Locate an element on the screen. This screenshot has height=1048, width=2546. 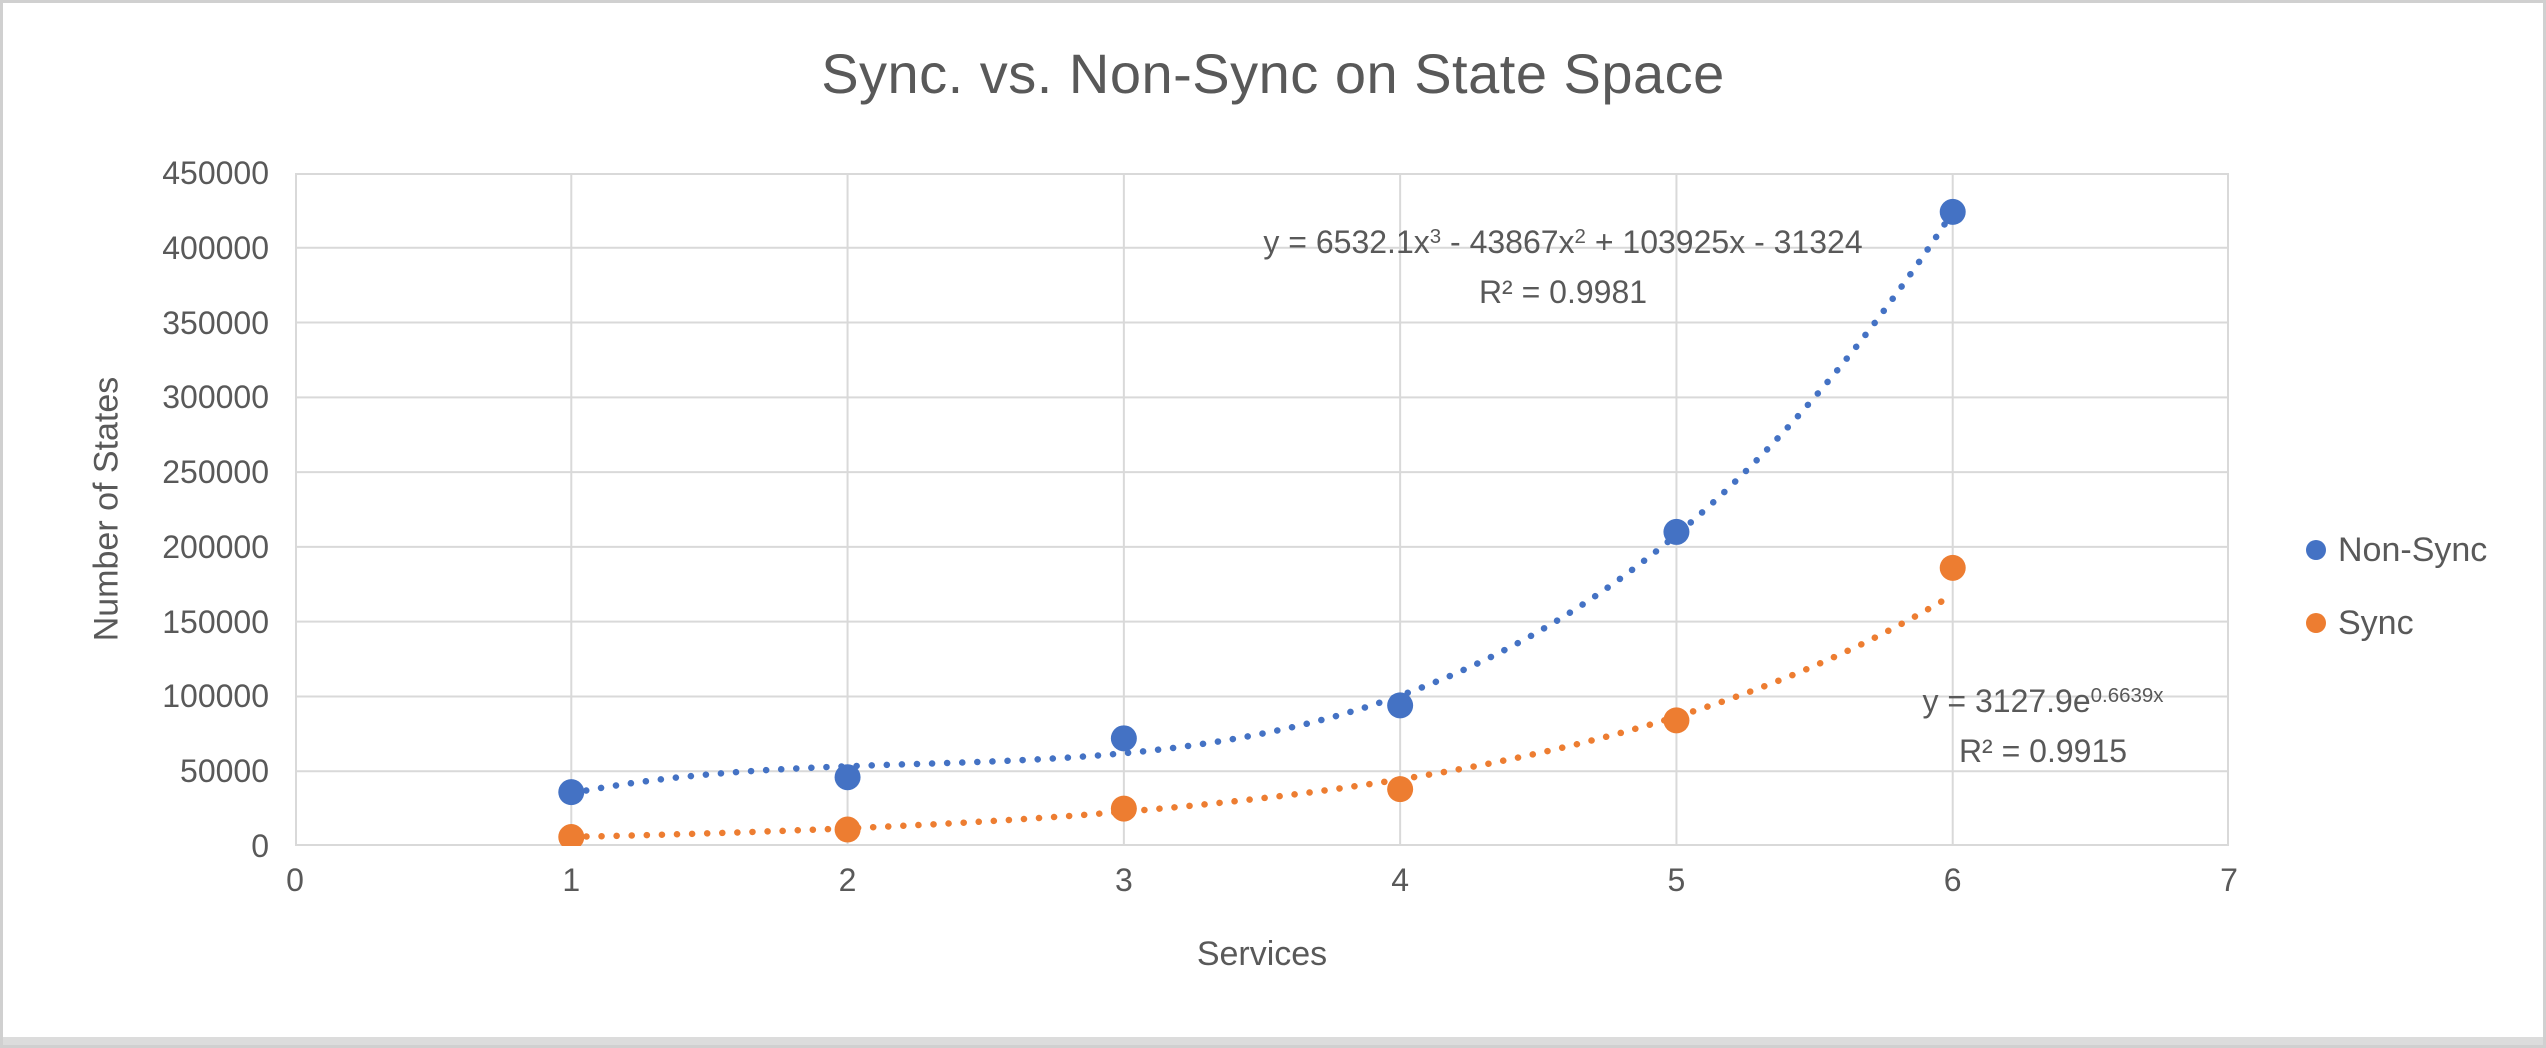
legend: Non-Sync Sync is located at coordinates (2396, 586).